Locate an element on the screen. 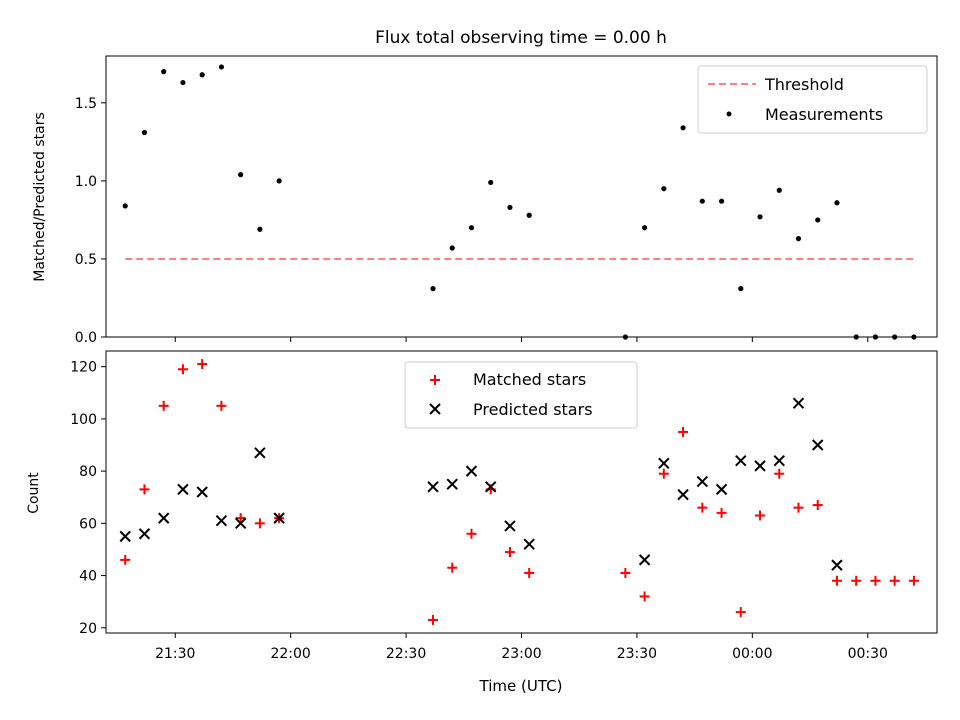 The height and width of the screenshot is (720, 960). predicted-legend-label: Predicted stars is located at coordinates (533, 409).